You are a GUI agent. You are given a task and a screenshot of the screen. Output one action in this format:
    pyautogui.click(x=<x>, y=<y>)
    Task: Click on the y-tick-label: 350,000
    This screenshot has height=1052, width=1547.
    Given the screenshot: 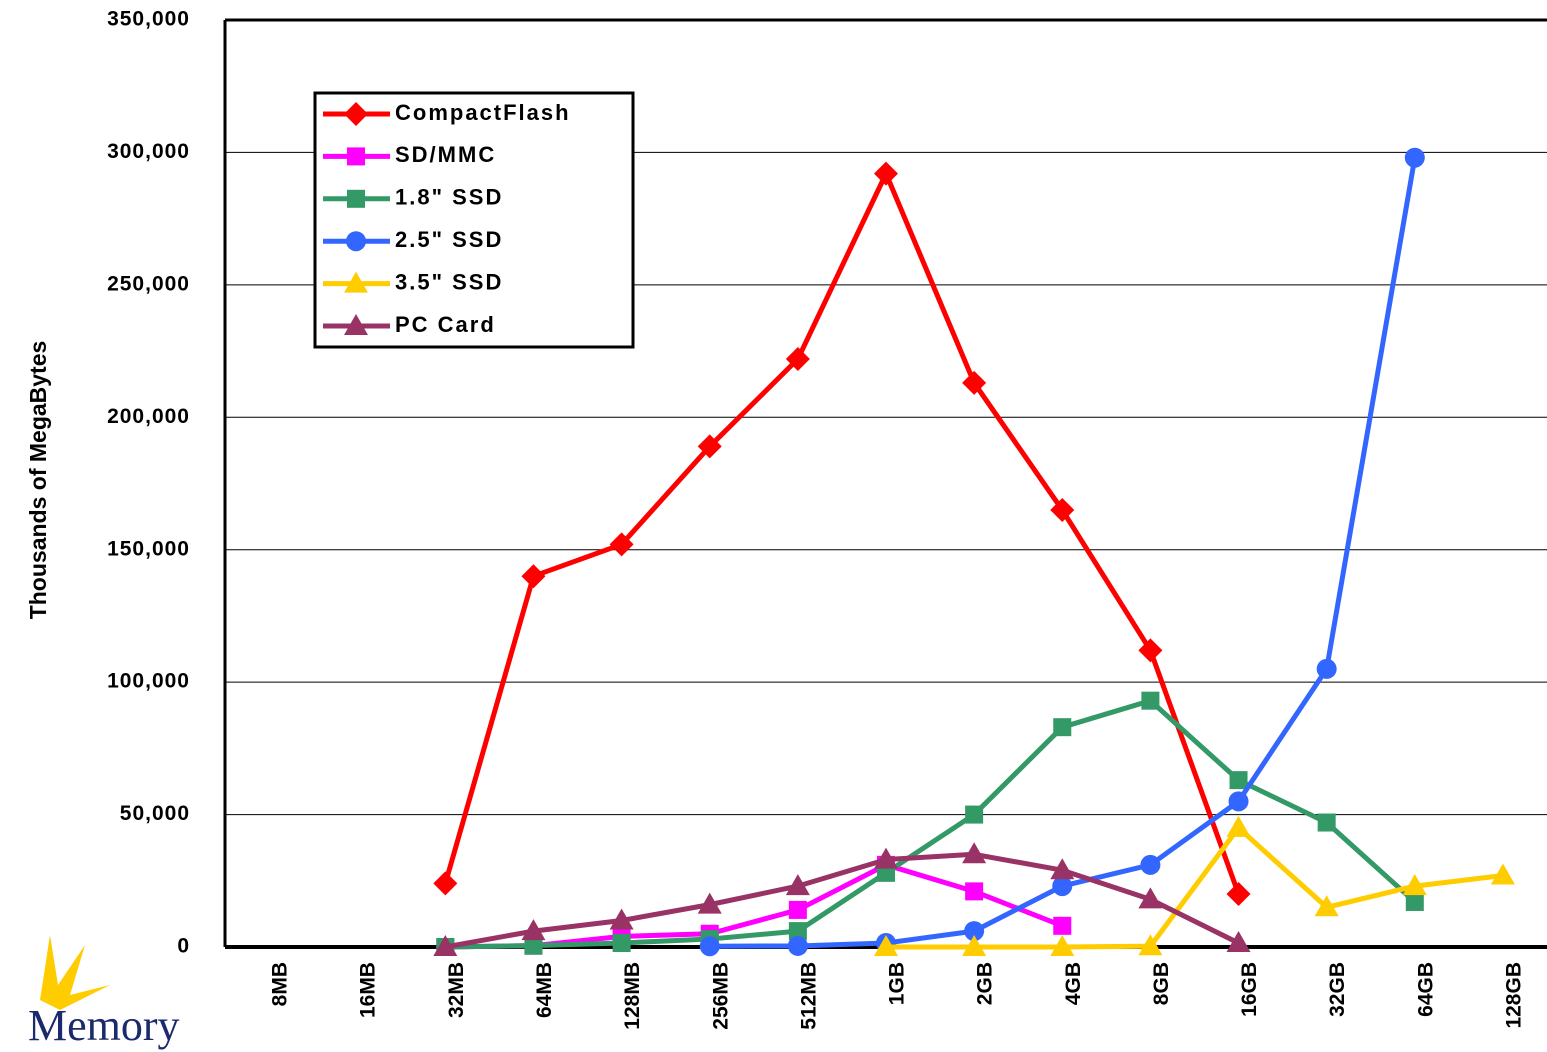 What is the action you would take?
    pyautogui.click(x=148, y=19)
    